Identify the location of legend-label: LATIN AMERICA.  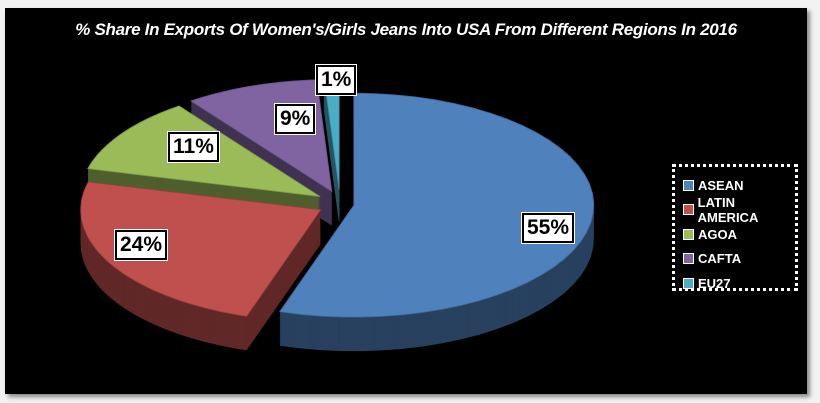
(728, 209).